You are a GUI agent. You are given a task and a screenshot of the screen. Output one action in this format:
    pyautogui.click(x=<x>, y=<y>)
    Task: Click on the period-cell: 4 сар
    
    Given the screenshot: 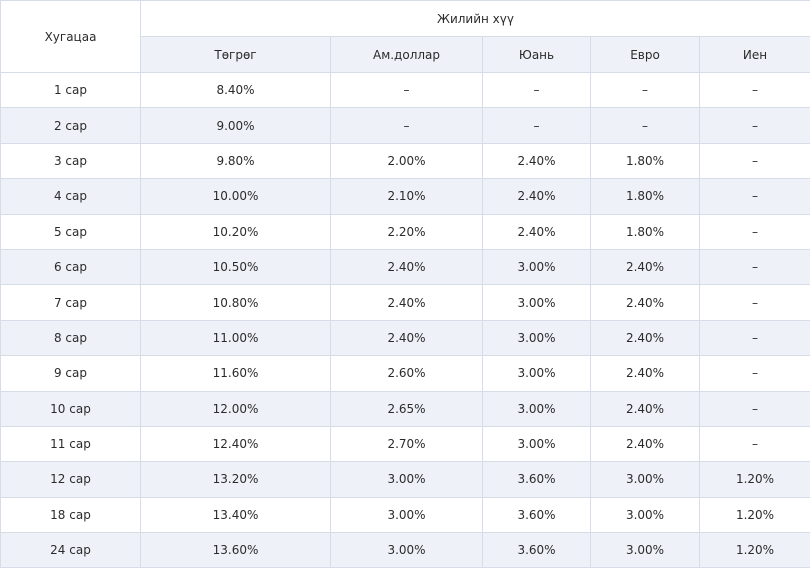 What is the action you would take?
    pyautogui.click(x=70, y=196)
    